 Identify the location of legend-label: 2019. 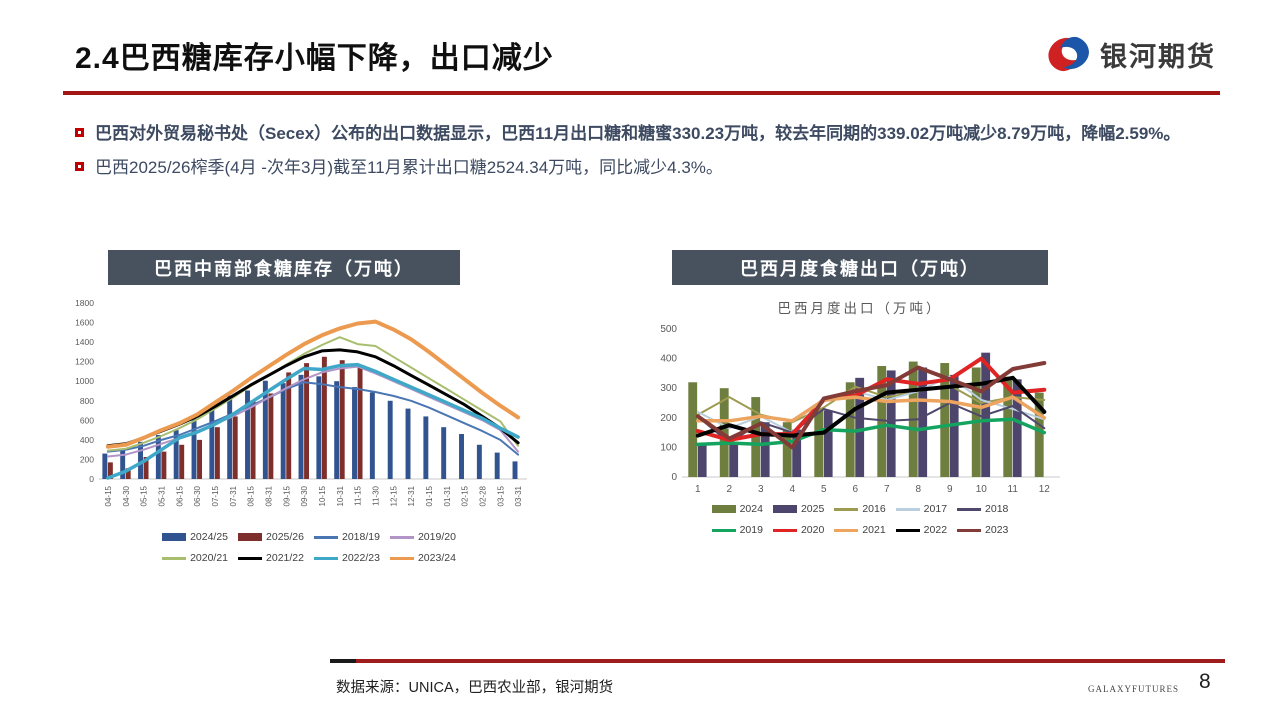
(751, 530).